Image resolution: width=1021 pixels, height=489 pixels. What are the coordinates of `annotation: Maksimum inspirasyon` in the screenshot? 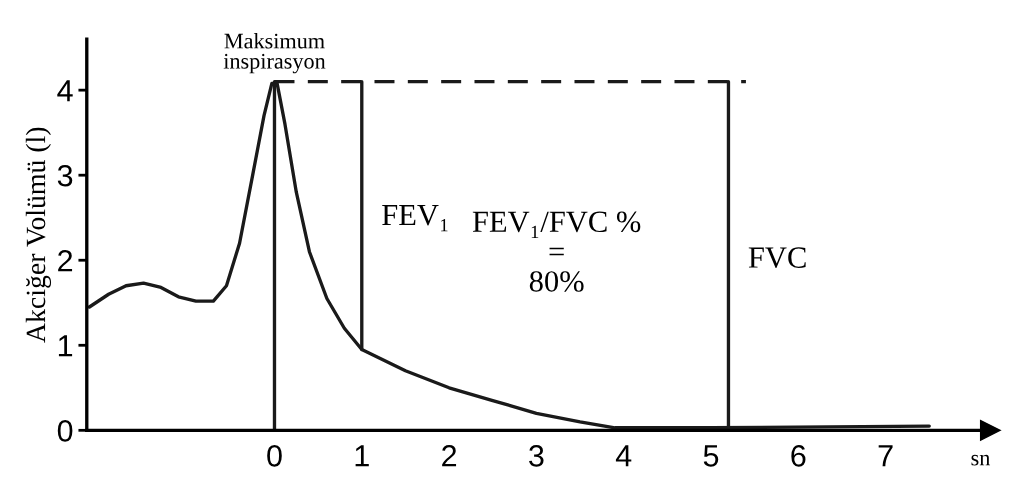 It's located at (274, 53).